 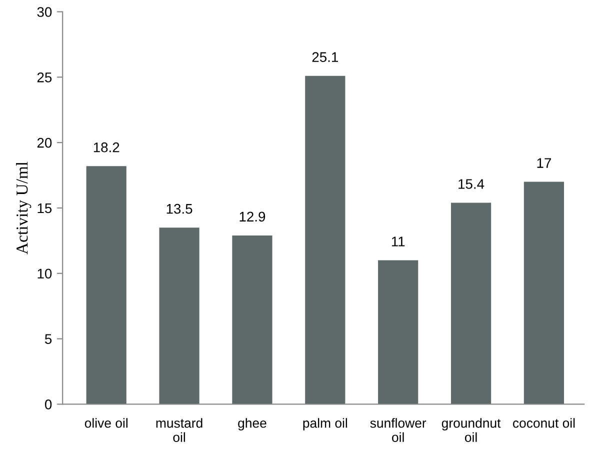 I want to click on x-tick-label: sunflower oil, so click(x=398, y=430).